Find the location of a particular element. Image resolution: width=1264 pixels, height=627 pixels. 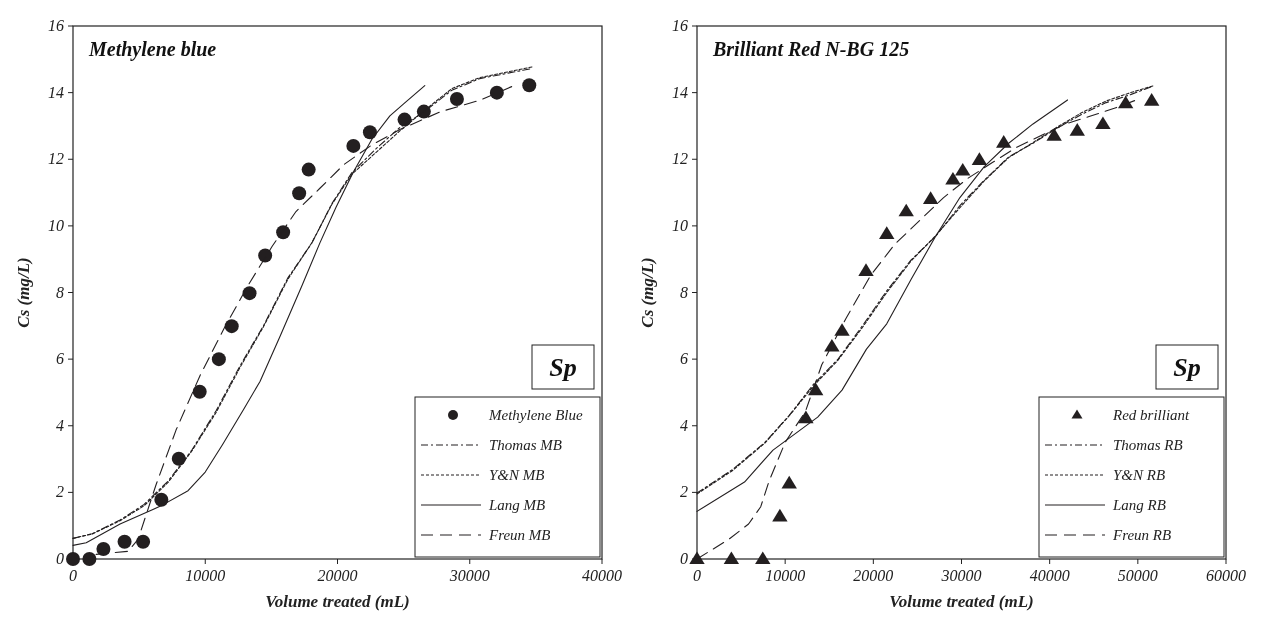

text: Brilliant Red N-BG 125 is located at coordinates (811, 49).